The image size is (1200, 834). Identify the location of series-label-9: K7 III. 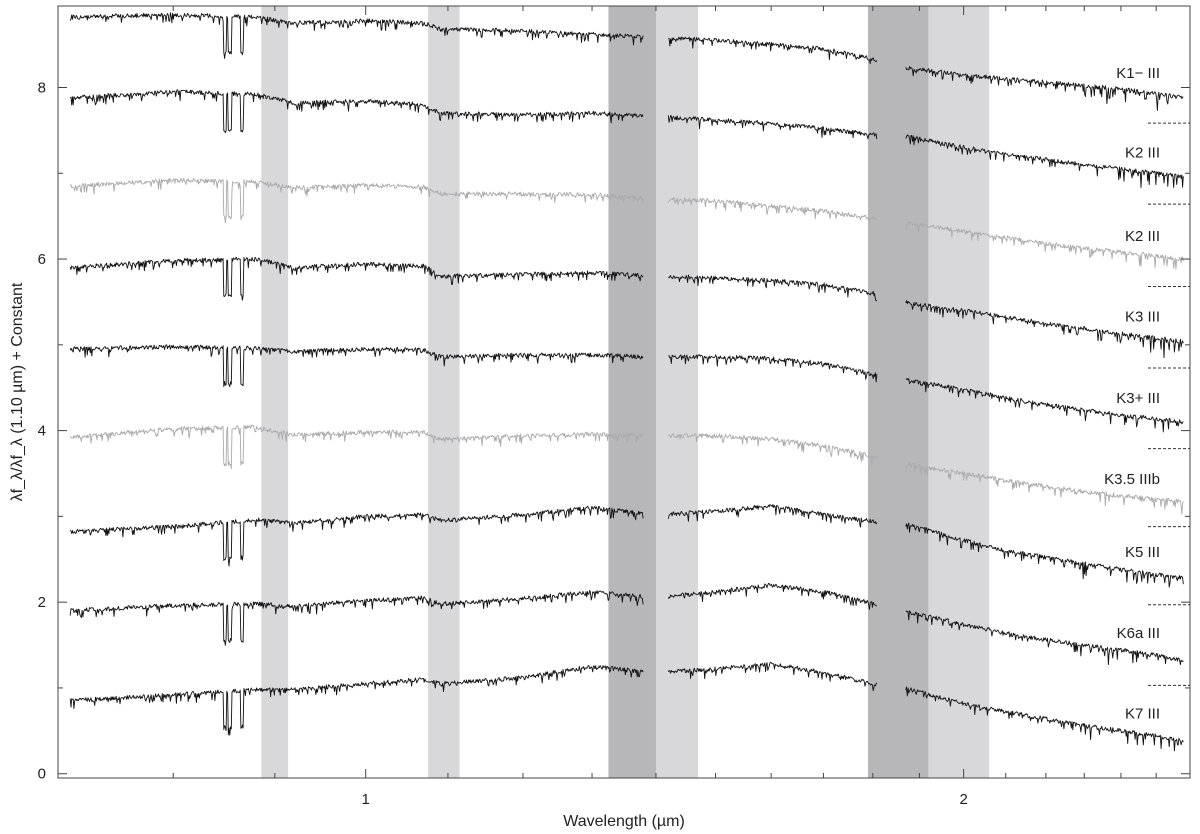
(1142, 714).